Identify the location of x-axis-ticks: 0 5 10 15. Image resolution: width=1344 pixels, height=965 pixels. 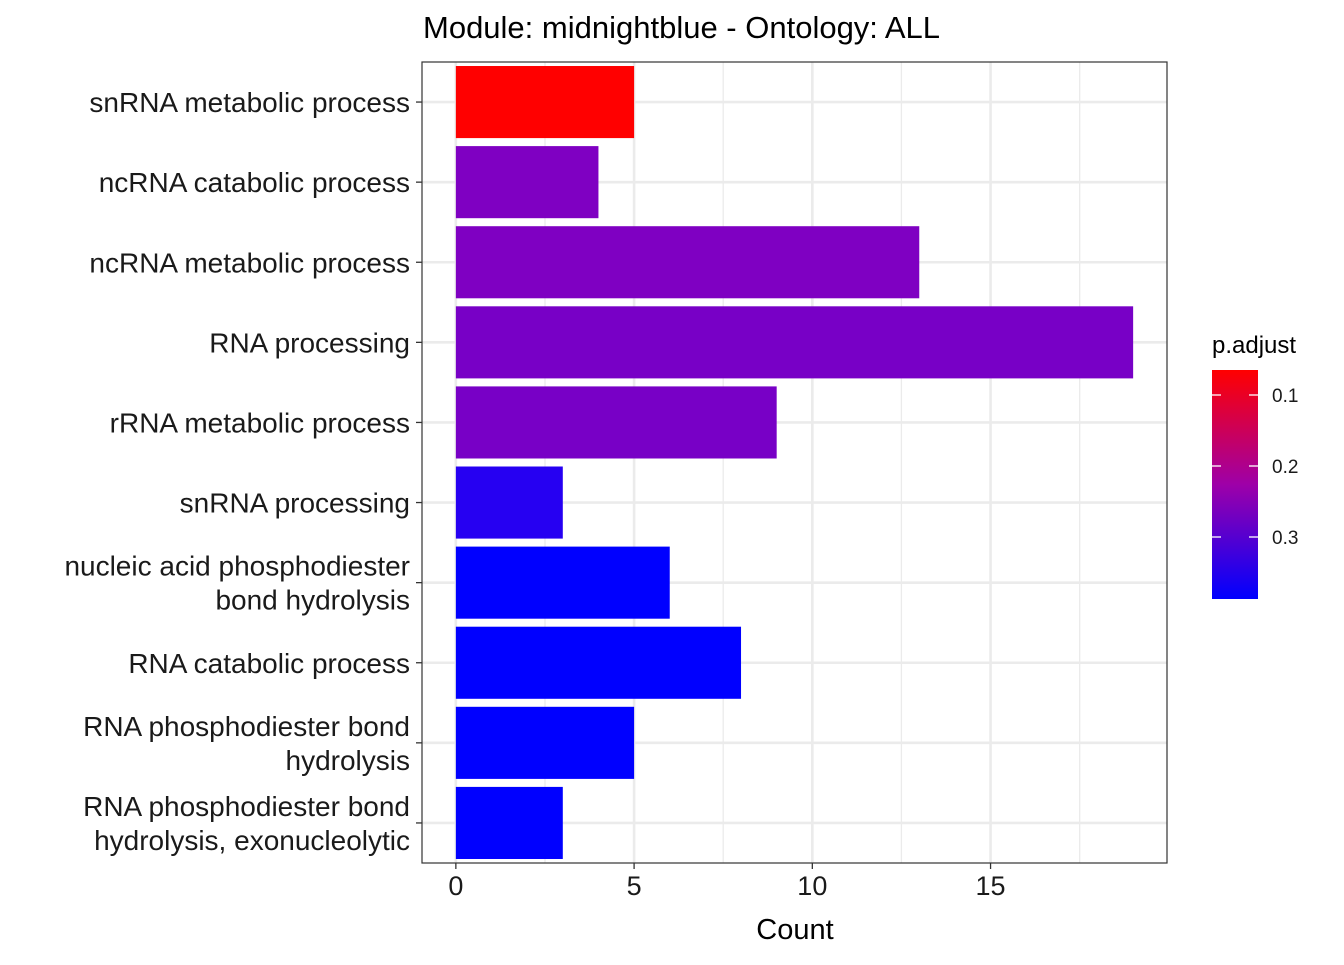
(727, 882).